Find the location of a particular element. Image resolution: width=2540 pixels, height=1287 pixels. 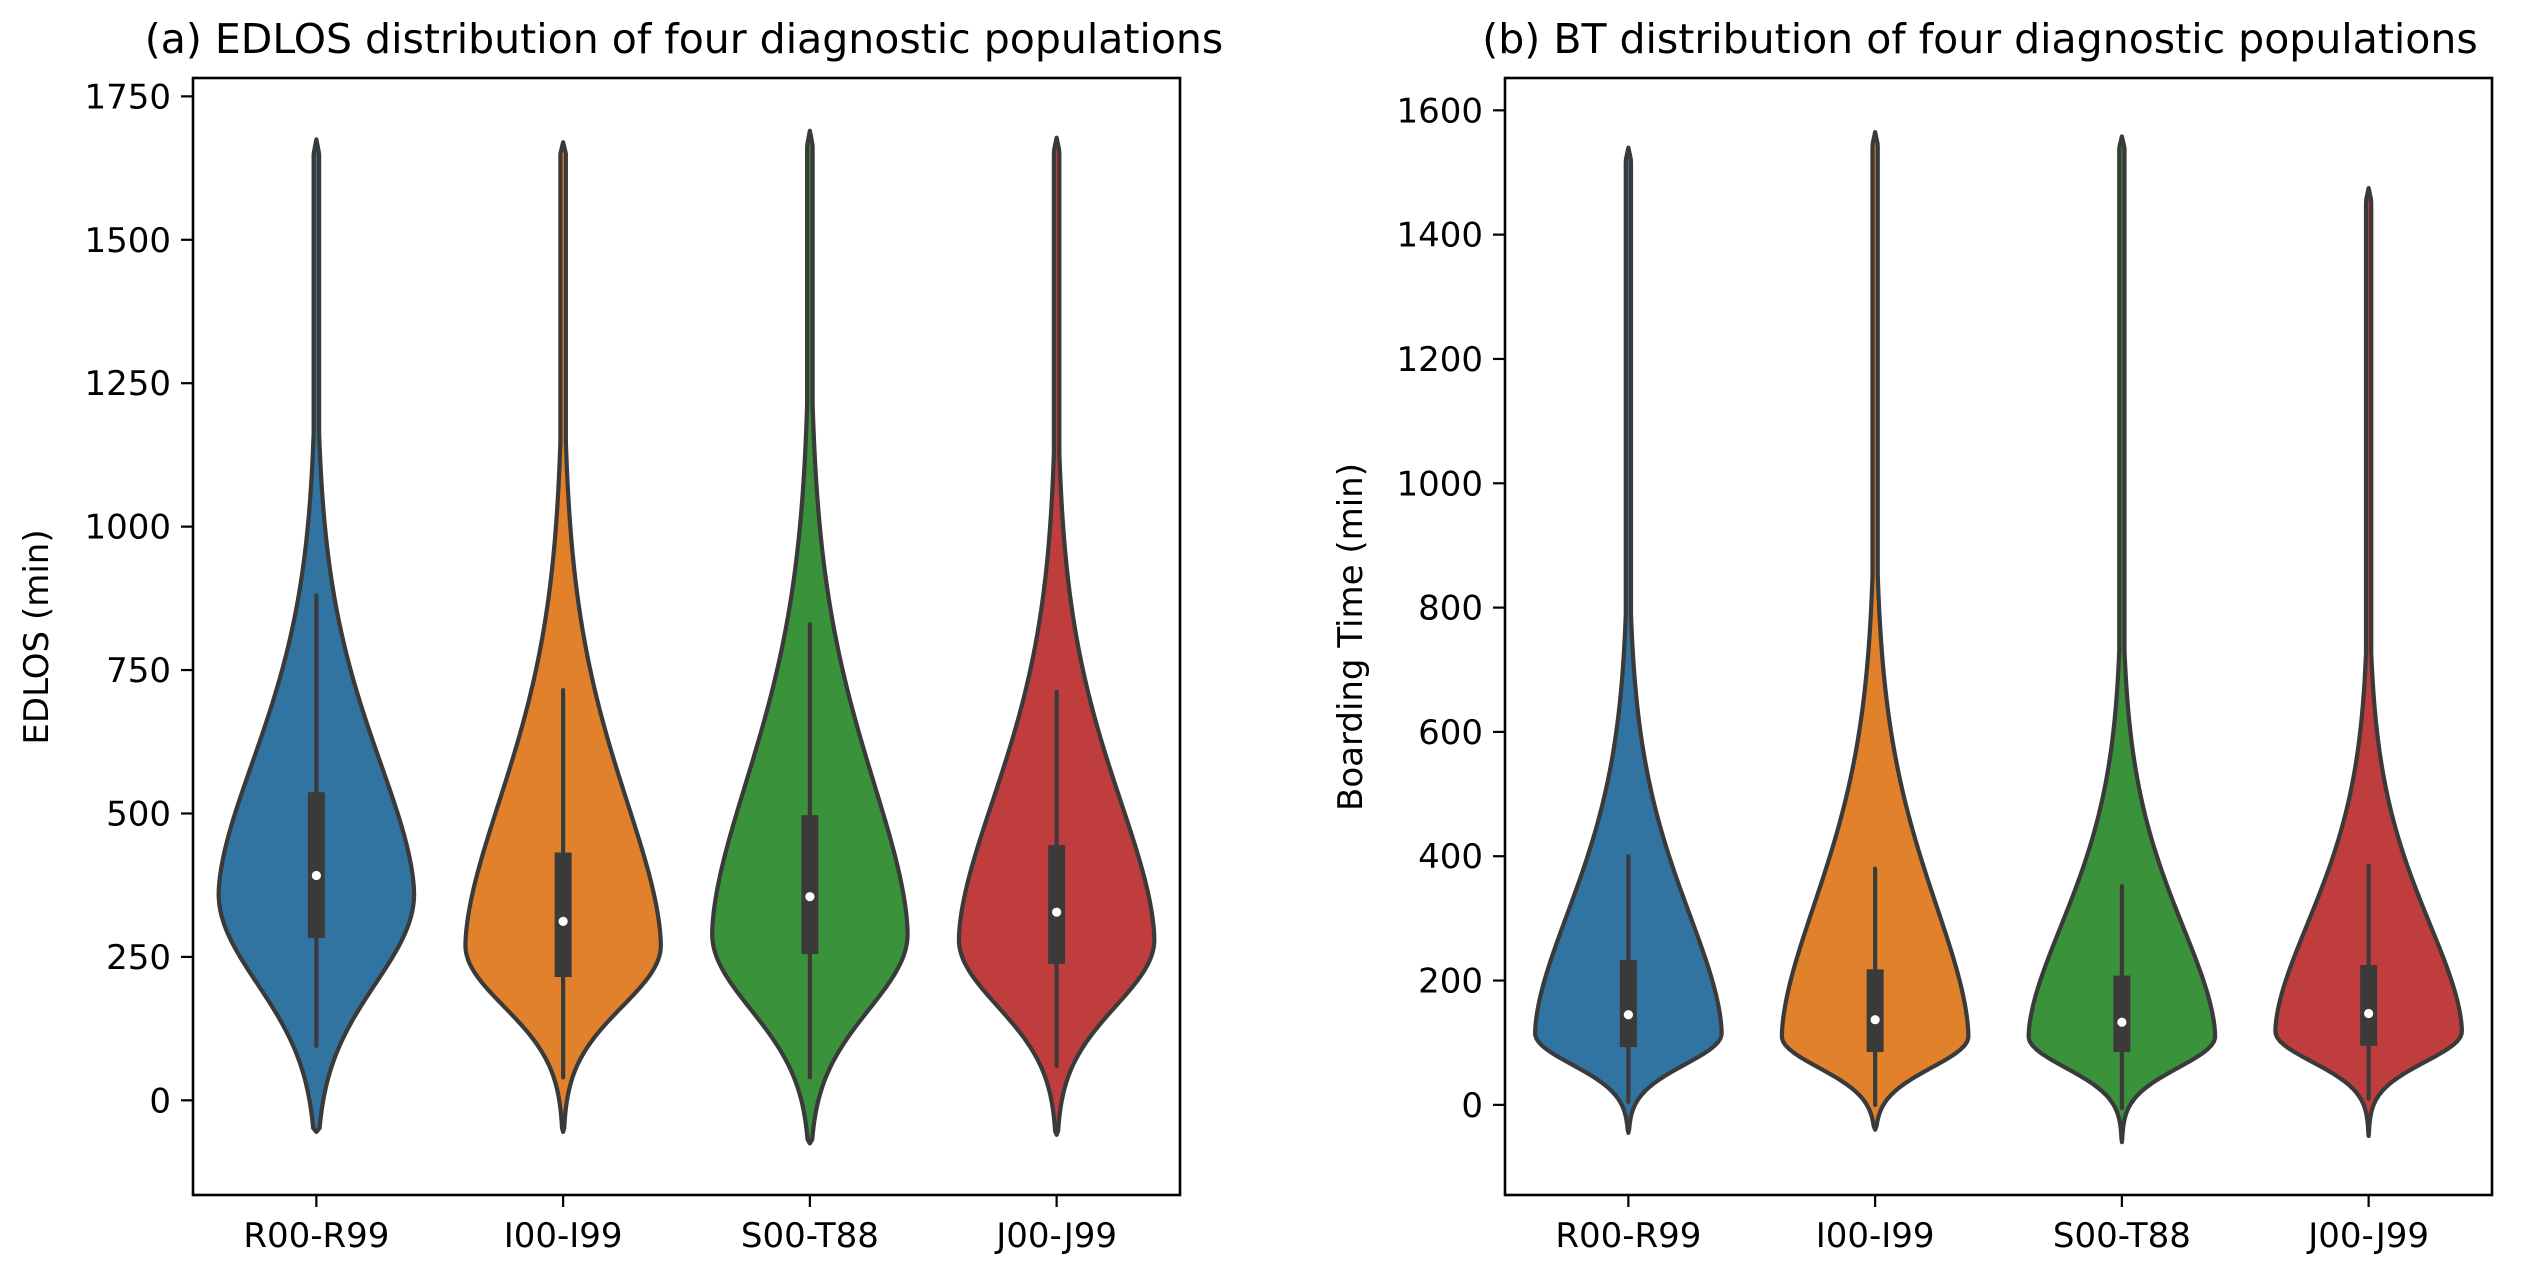

panel-a-ylabel: EDLOS (min) is located at coordinates (37, 636).